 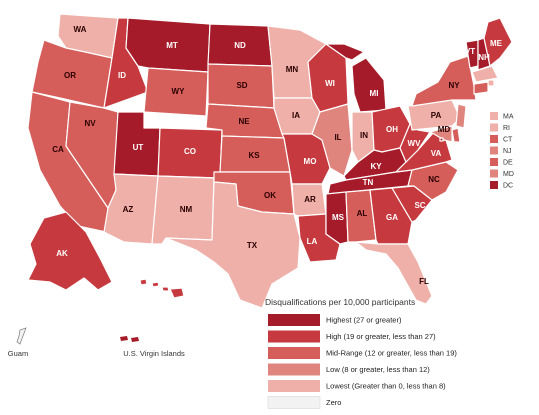 What do you see at coordinates (508, 185) in the screenshot?
I see `small-state-label-dc: DC` at bounding box center [508, 185].